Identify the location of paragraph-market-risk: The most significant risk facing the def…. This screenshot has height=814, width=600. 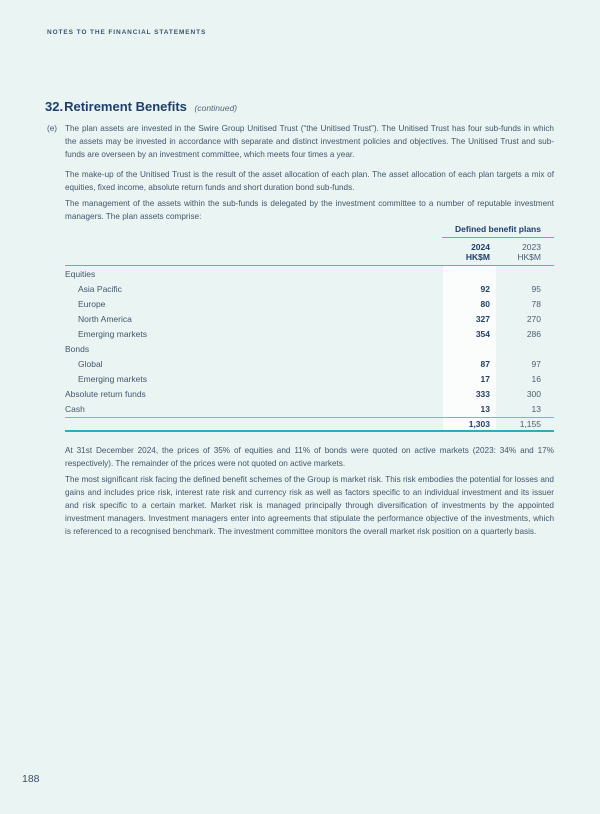
(309, 505).